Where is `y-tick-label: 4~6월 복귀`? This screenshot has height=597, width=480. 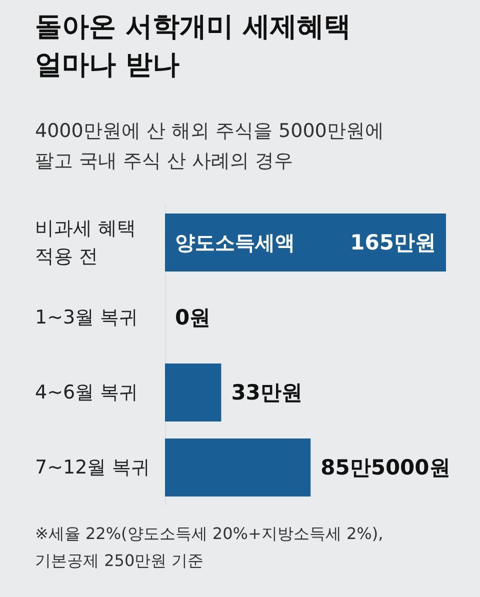 y-tick-label: 4~6월 복귀 is located at coordinates (86, 393).